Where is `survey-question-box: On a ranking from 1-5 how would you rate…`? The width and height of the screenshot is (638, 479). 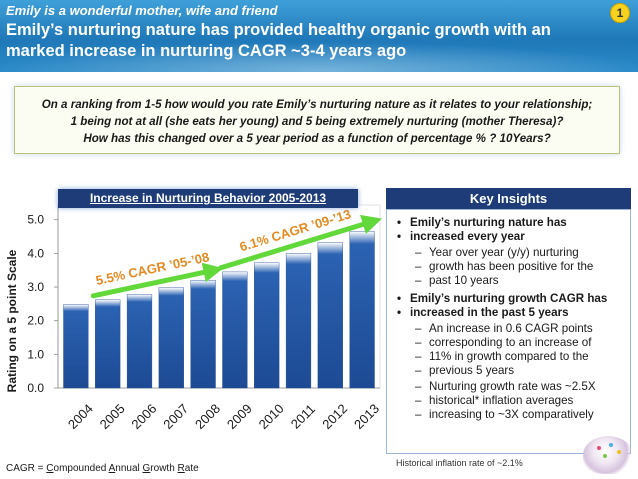 survey-question-box: On a ranking from 1-5 how would you rate… is located at coordinates (317, 120).